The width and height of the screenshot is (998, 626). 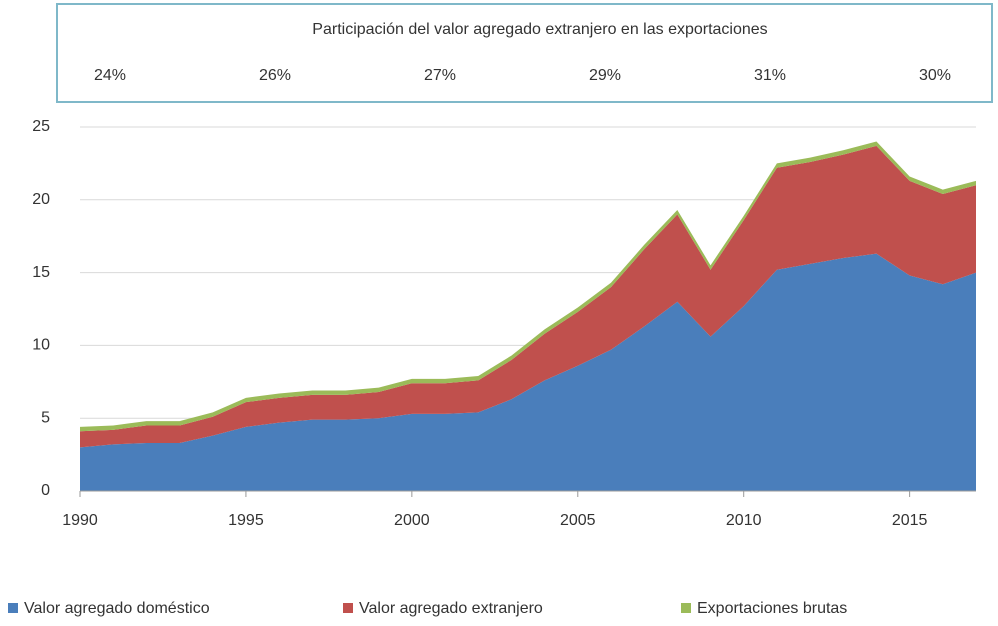 I want to click on share-box, so click(x=524, y=53).